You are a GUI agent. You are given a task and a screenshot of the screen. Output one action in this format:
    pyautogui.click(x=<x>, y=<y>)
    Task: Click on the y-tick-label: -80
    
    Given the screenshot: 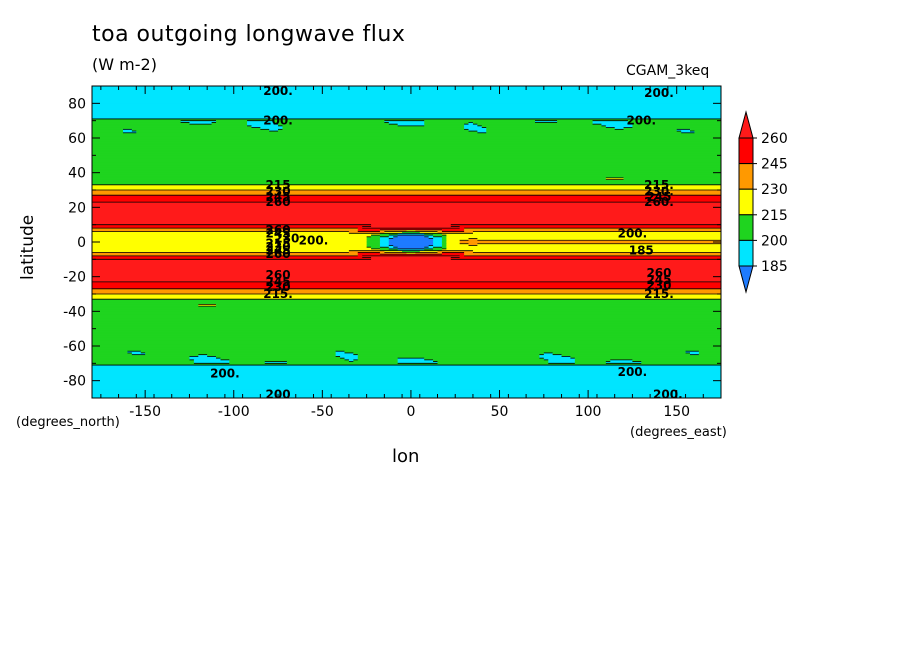 What is the action you would take?
    pyautogui.click(x=74, y=382)
    